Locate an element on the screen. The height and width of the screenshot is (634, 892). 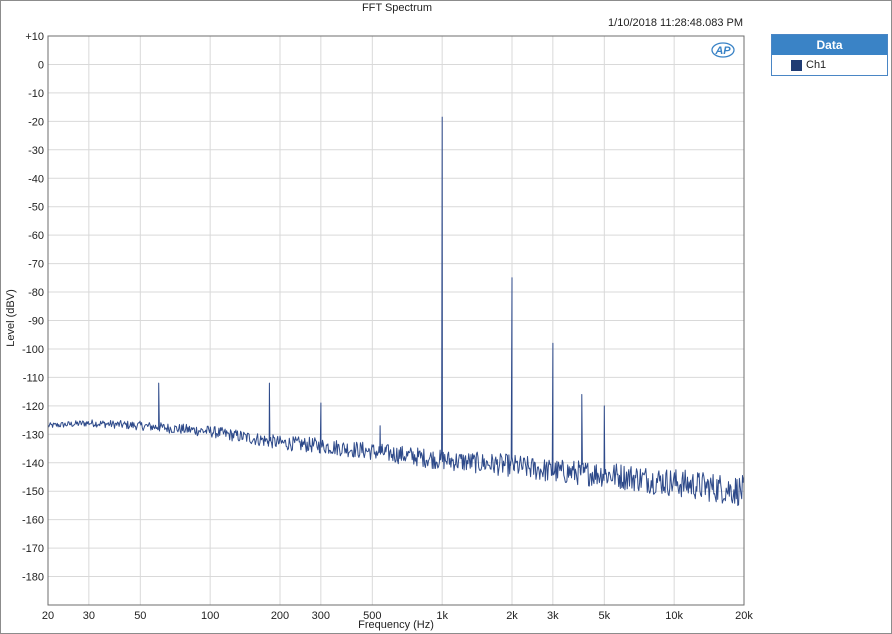
y-tick-label: -150 is located at coordinates (33, 492).